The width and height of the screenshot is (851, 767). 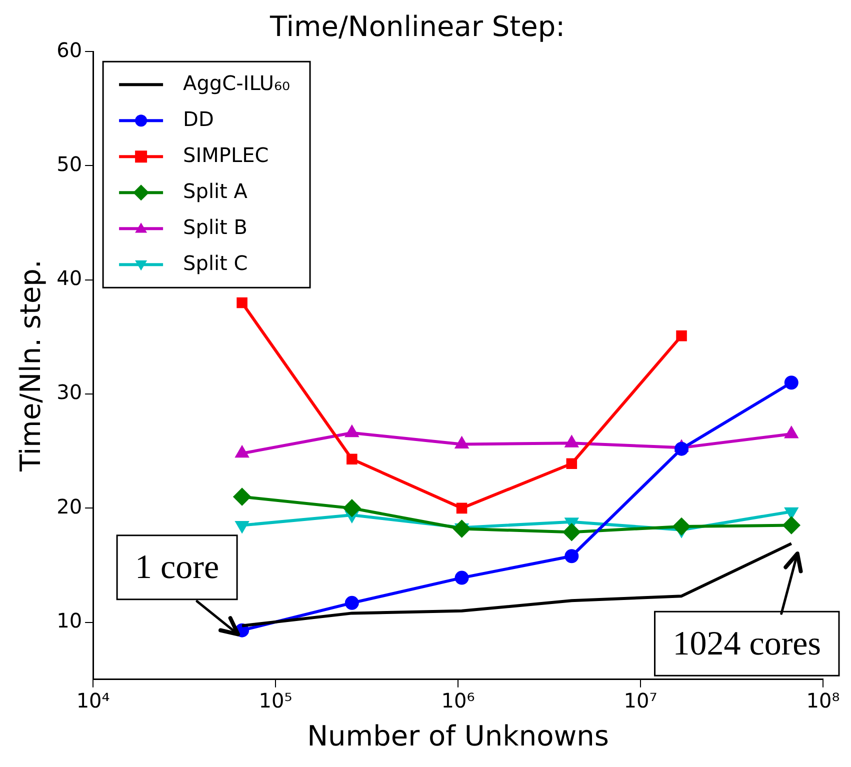 What do you see at coordinates (215, 226) in the screenshot?
I see `legend-label: Split B` at bounding box center [215, 226].